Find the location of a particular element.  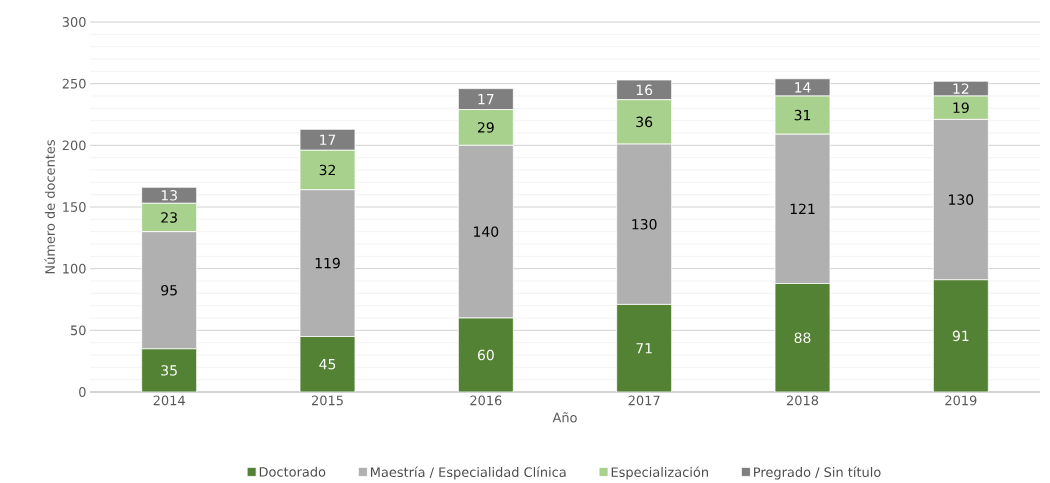

data-label: 36 is located at coordinates (644, 122).